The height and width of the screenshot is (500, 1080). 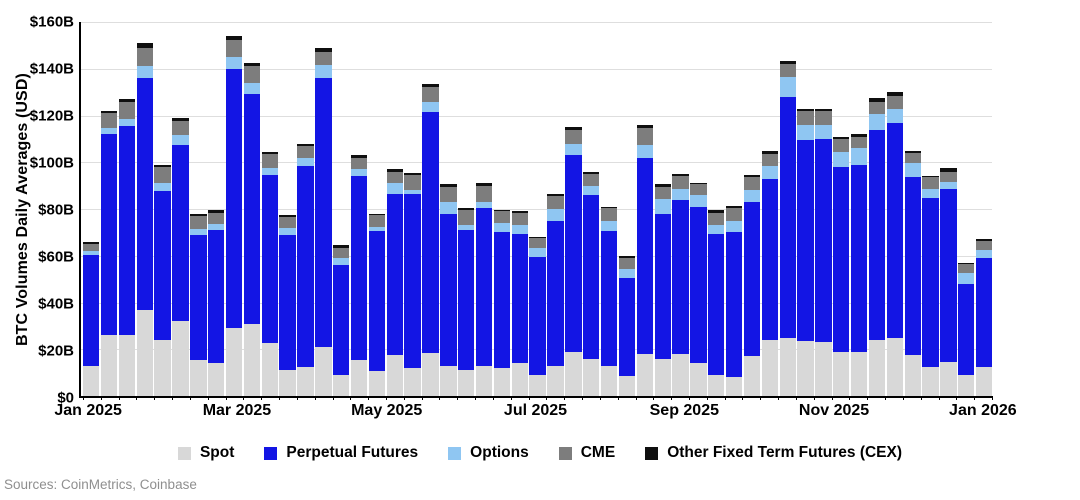 I want to click on y-axis-label-60B: $60B, so click(x=56, y=257).